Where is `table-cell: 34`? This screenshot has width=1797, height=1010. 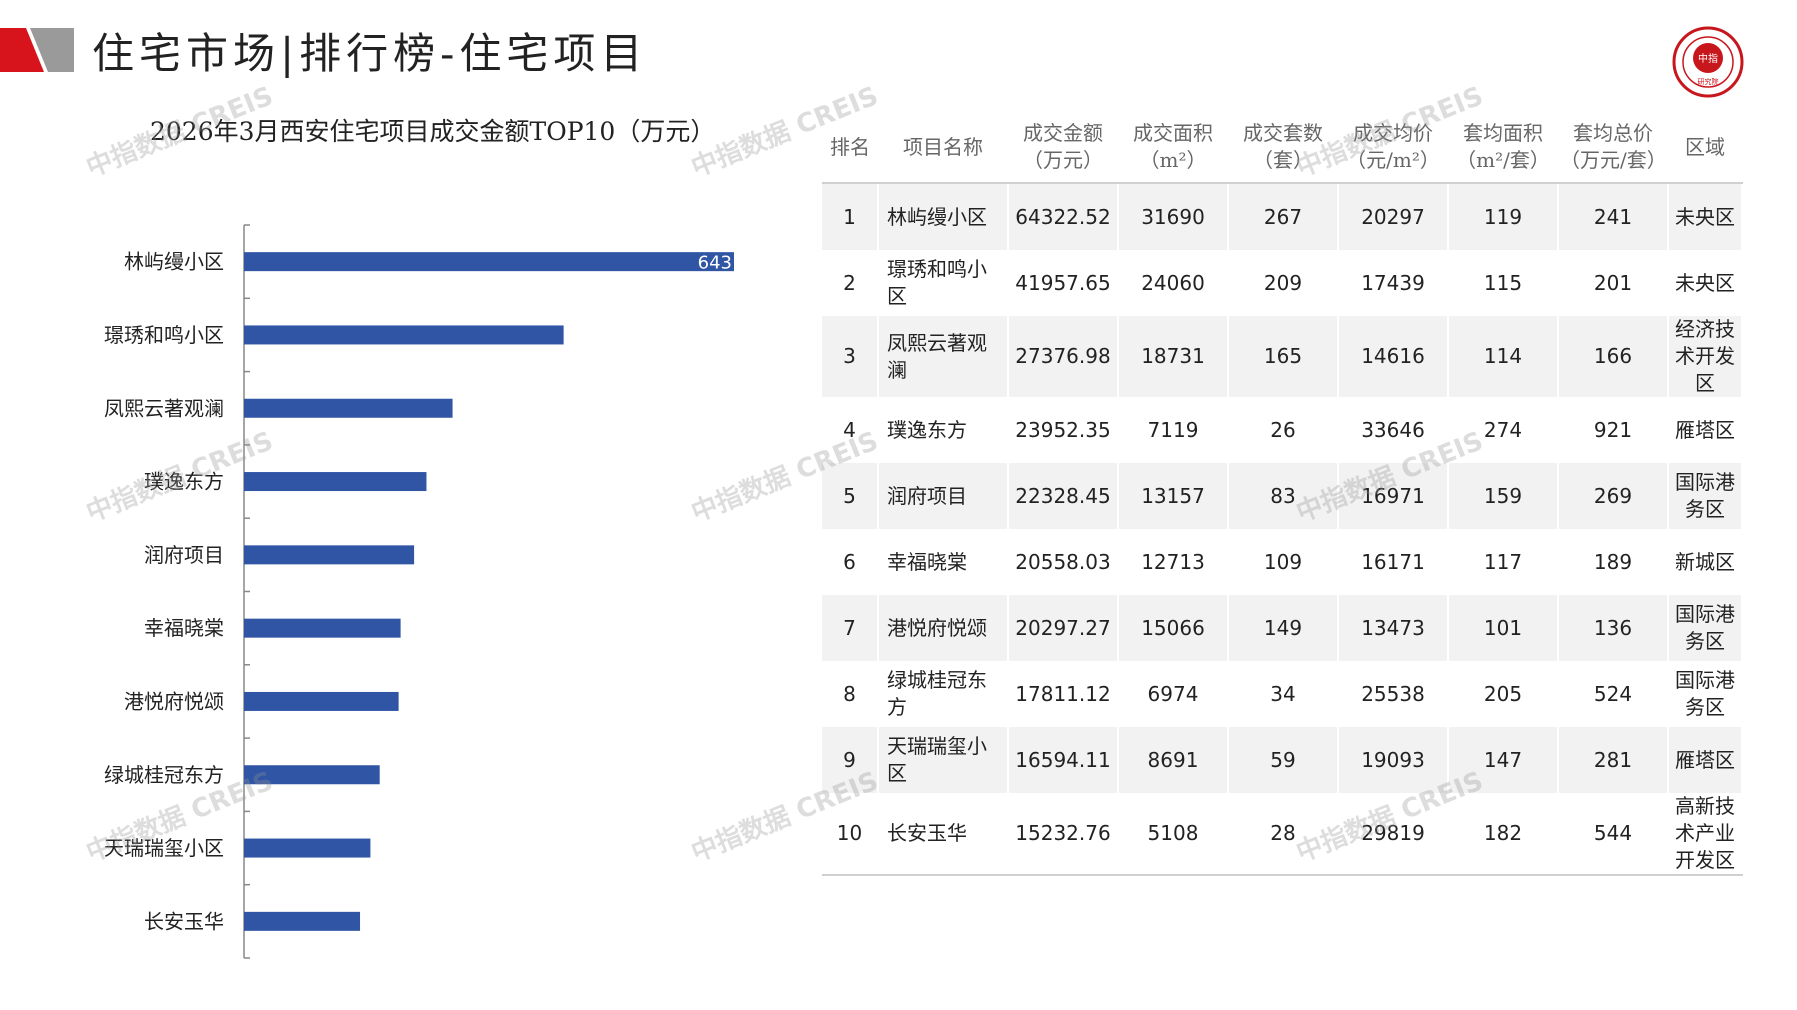
table-cell: 34 is located at coordinates (1283, 694).